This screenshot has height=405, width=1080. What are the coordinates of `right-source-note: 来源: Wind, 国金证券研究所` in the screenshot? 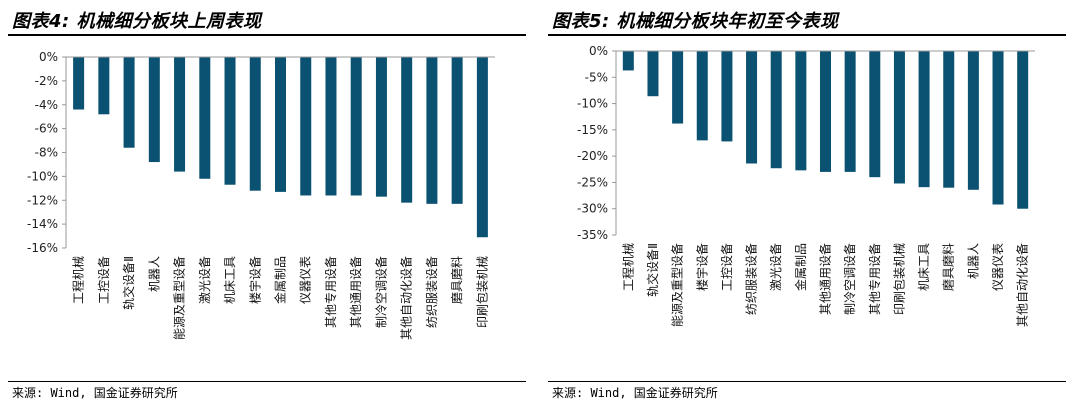 It's located at (635, 393).